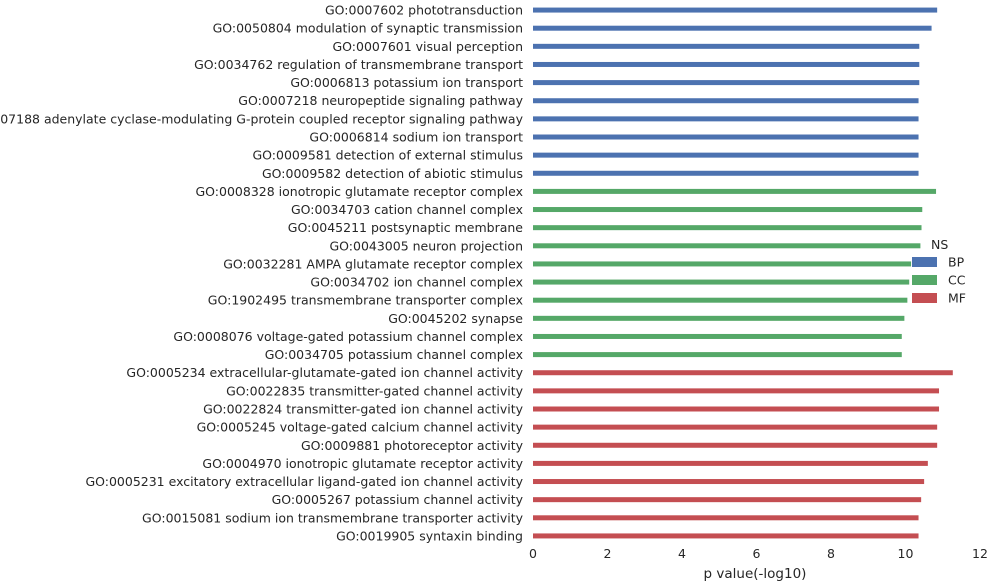 The height and width of the screenshot is (587, 993). What do you see at coordinates (392, 173) in the screenshot?
I see `category-label-10: GO:0009582 detection of abiotic stimulus` at bounding box center [392, 173].